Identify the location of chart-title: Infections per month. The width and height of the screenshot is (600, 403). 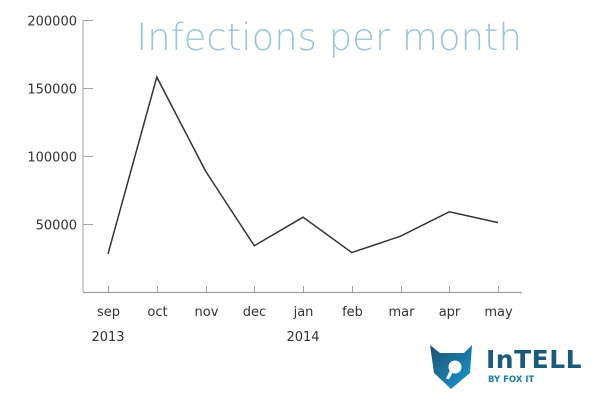
(329, 37).